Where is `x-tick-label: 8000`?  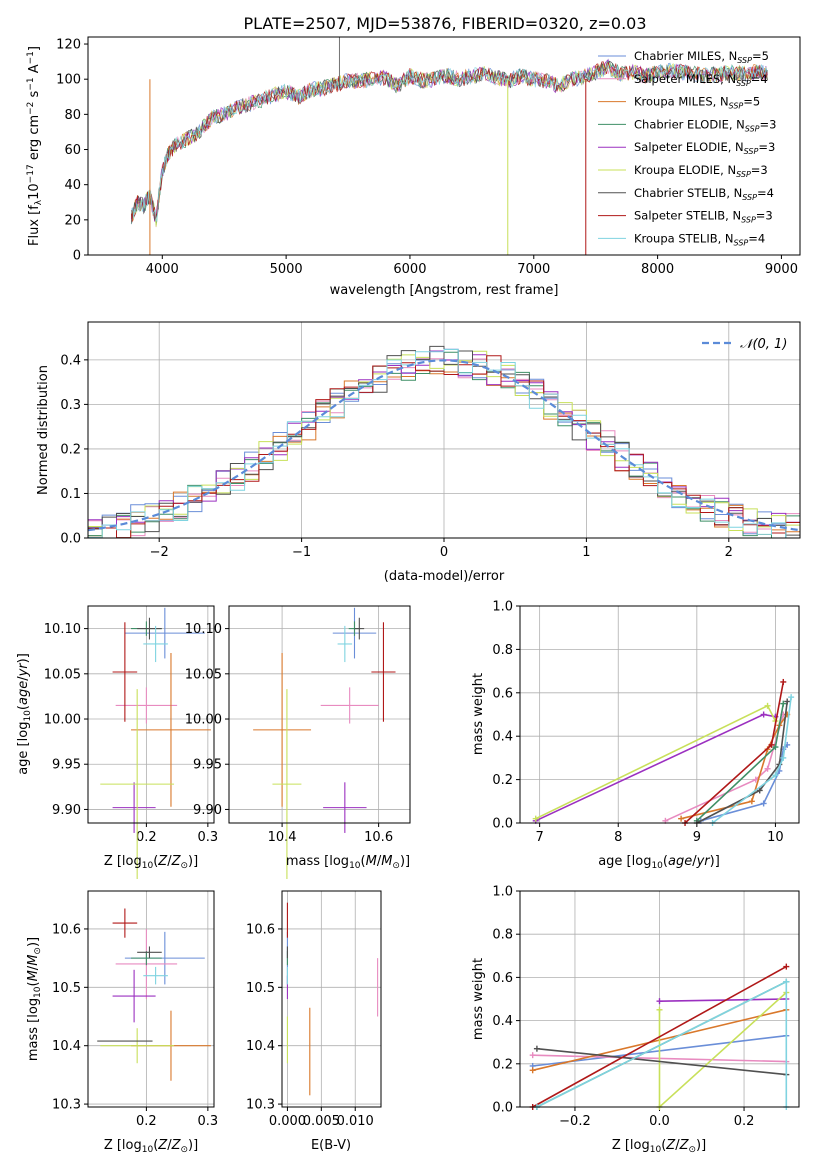
x-tick-label: 8000 is located at coordinates (657, 269).